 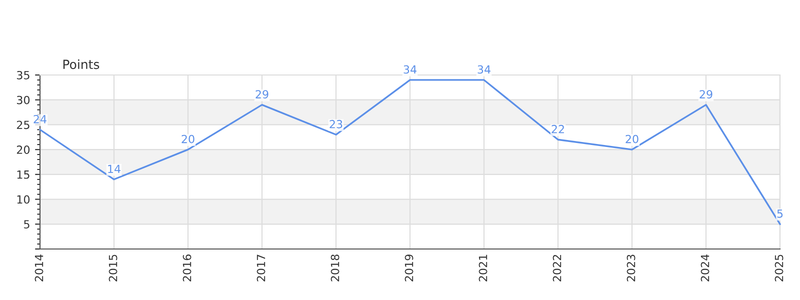 I want to click on y-tick-label: 5, so click(x=27, y=224).